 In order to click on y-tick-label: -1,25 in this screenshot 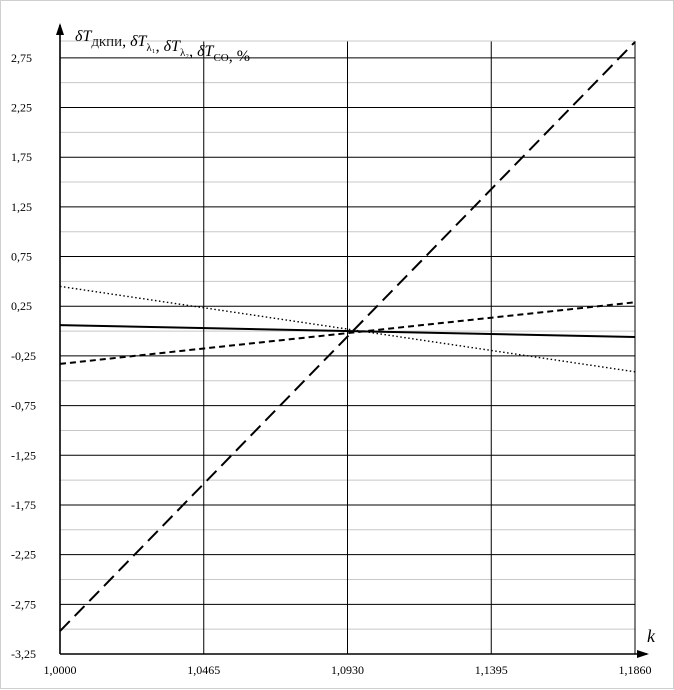, I will do `click(23, 455)`.